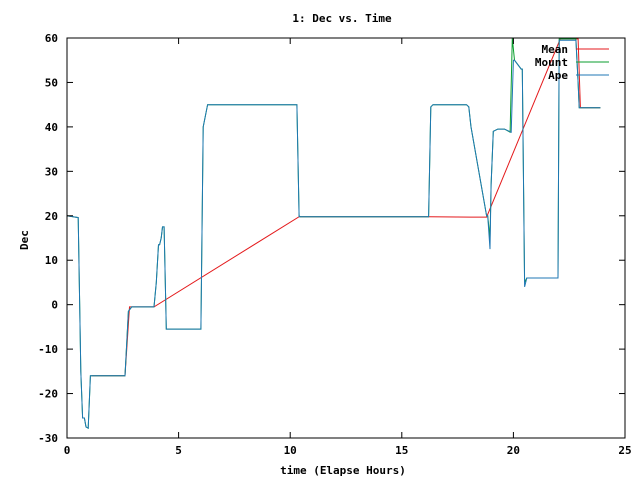 The height and width of the screenshot is (480, 640). Describe the element at coordinates (51, 216) in the screenshot. I see `y-tick-label: 20` at that location.